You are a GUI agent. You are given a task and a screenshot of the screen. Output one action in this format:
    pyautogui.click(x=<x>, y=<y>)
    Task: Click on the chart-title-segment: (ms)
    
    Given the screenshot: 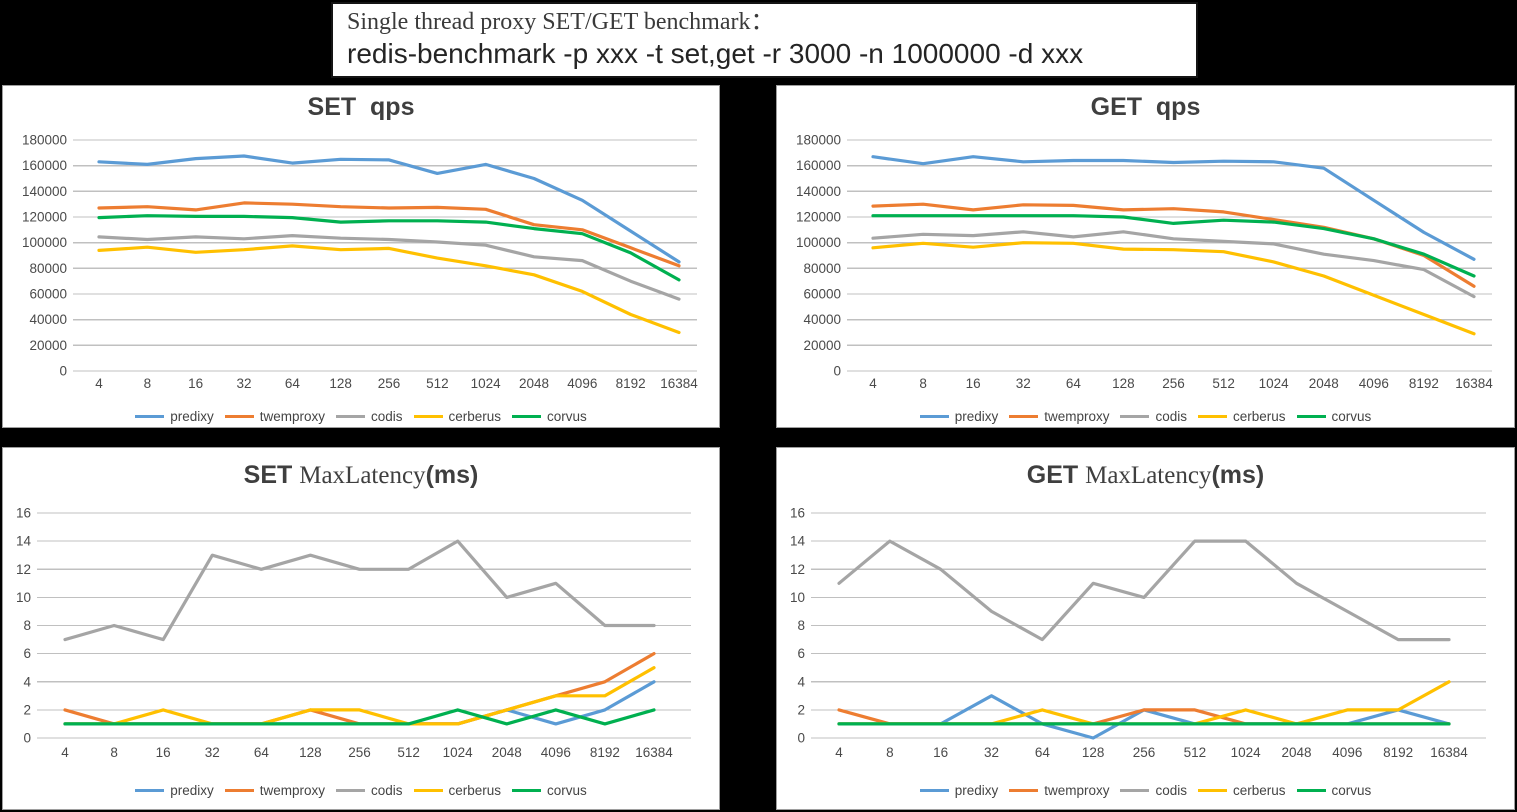 What is the action you would take?
    pyautogui.click(x=1238, y=475)
    